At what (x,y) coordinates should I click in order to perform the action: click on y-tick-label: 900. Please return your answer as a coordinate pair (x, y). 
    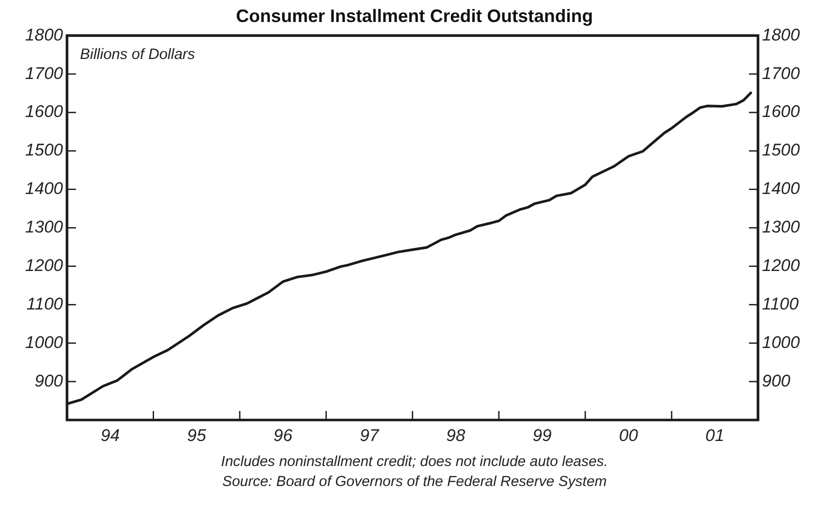
    Looking at the image, I should click on (49, 380).